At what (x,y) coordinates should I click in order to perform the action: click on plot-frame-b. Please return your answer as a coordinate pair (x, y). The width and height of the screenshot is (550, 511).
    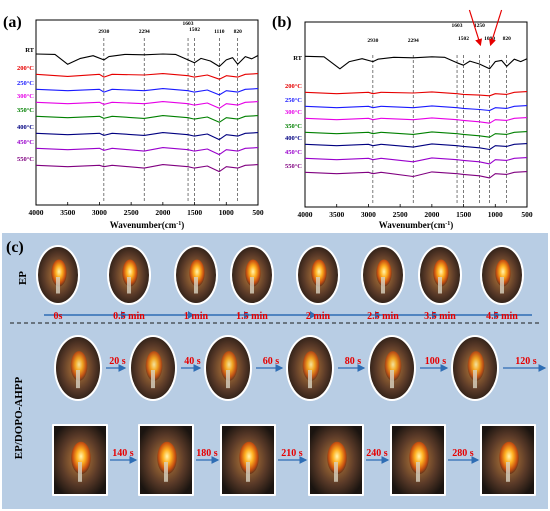
    Looking at the image, I should click on (416, 114).